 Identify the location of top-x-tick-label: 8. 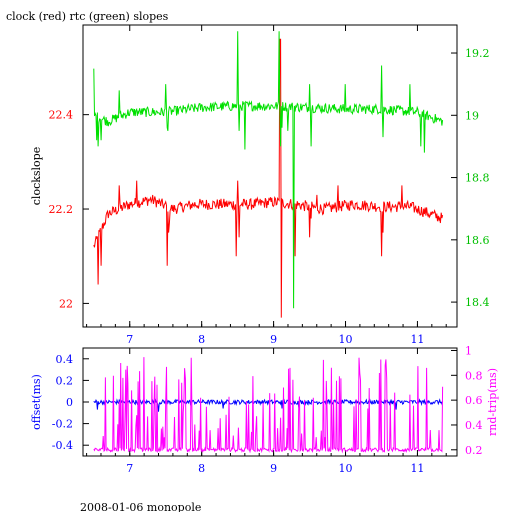
(201, 339).